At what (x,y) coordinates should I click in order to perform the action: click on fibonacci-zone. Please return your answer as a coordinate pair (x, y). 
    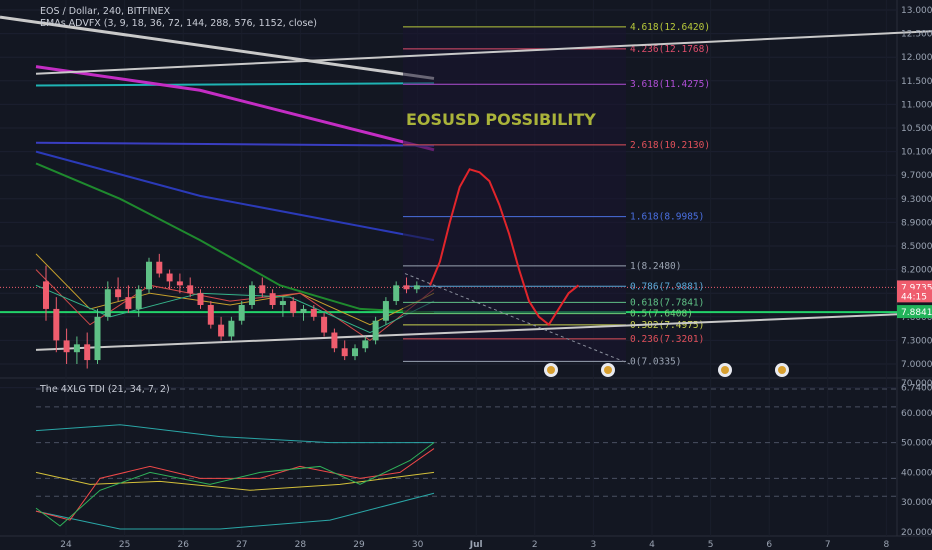
    Looking at the image, I should click on (514, 194).